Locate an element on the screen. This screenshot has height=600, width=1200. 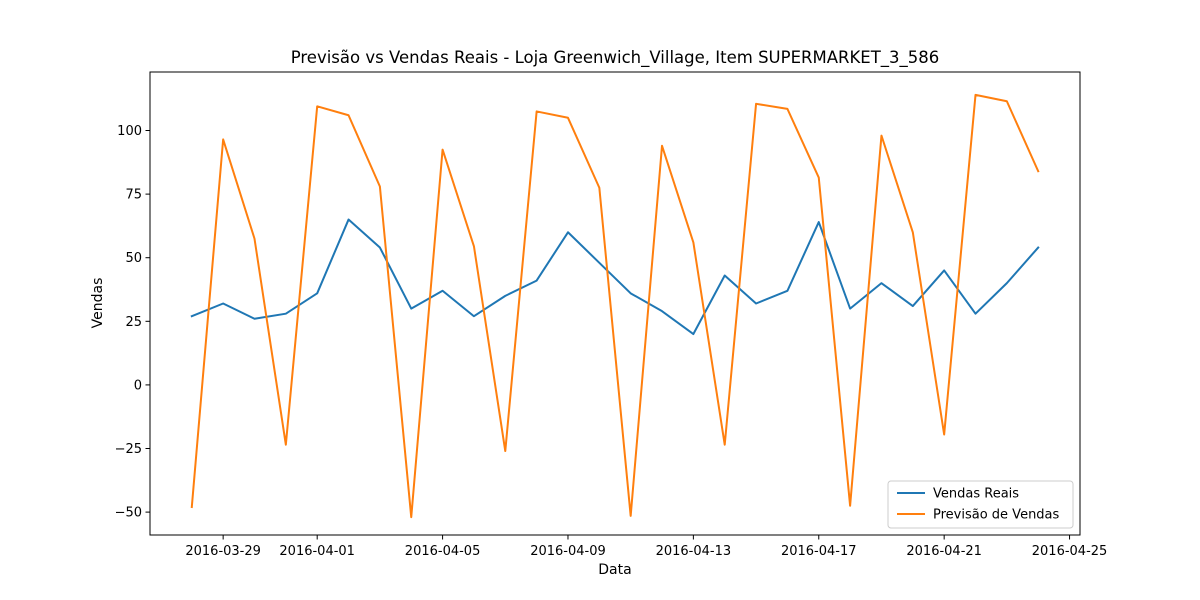
x-tick-label: 2016-04-17 is located at coordinates (819, 551).